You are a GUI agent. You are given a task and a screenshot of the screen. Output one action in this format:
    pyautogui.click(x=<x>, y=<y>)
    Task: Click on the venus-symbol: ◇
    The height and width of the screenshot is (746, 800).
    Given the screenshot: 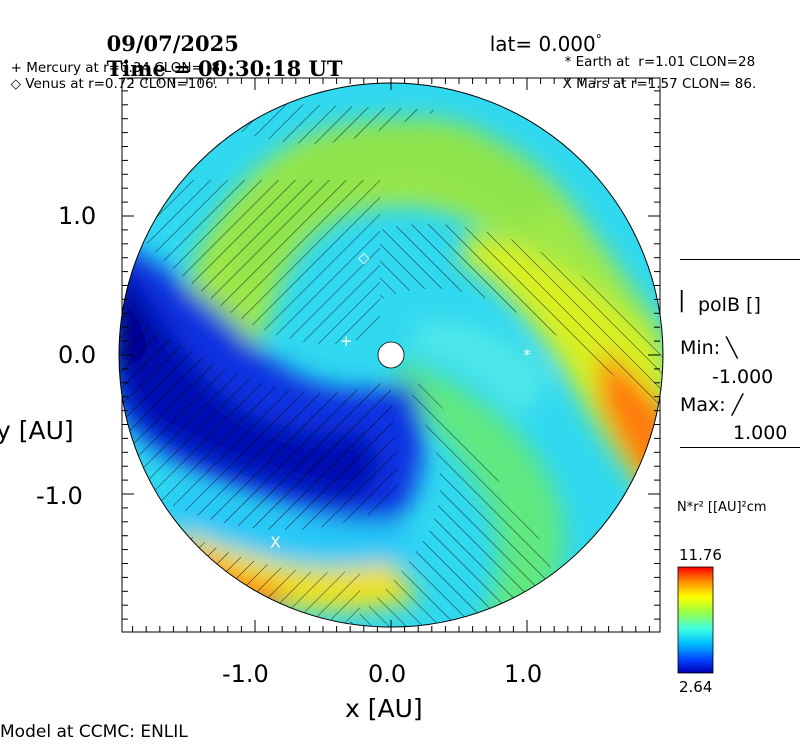 What is the action you would take?
    pyautogui.click(x=15, y=84)
    